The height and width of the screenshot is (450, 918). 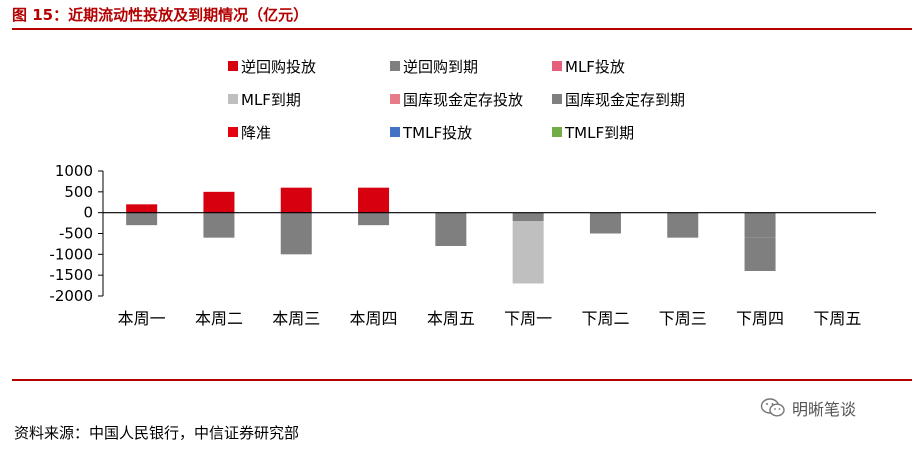 What do you see at coordinates (772, 407) in the screenshot?
I see `wechat-icon` at bounding box center [772, 407].